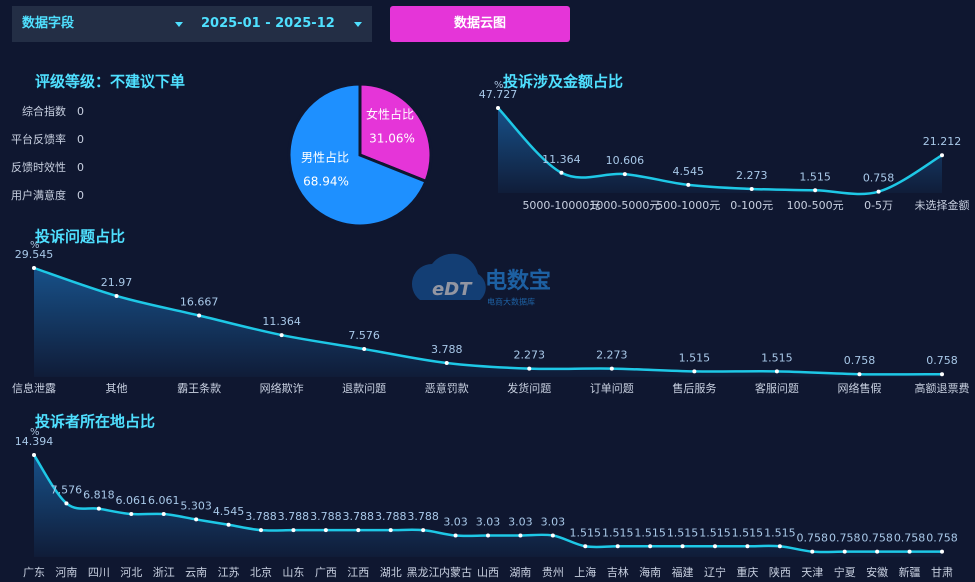 The image size is (975, 582). What do you see at coordinates (196, 505) in the screenshot?
I see `data-label: 5.303` at bounding box center [196, 505].